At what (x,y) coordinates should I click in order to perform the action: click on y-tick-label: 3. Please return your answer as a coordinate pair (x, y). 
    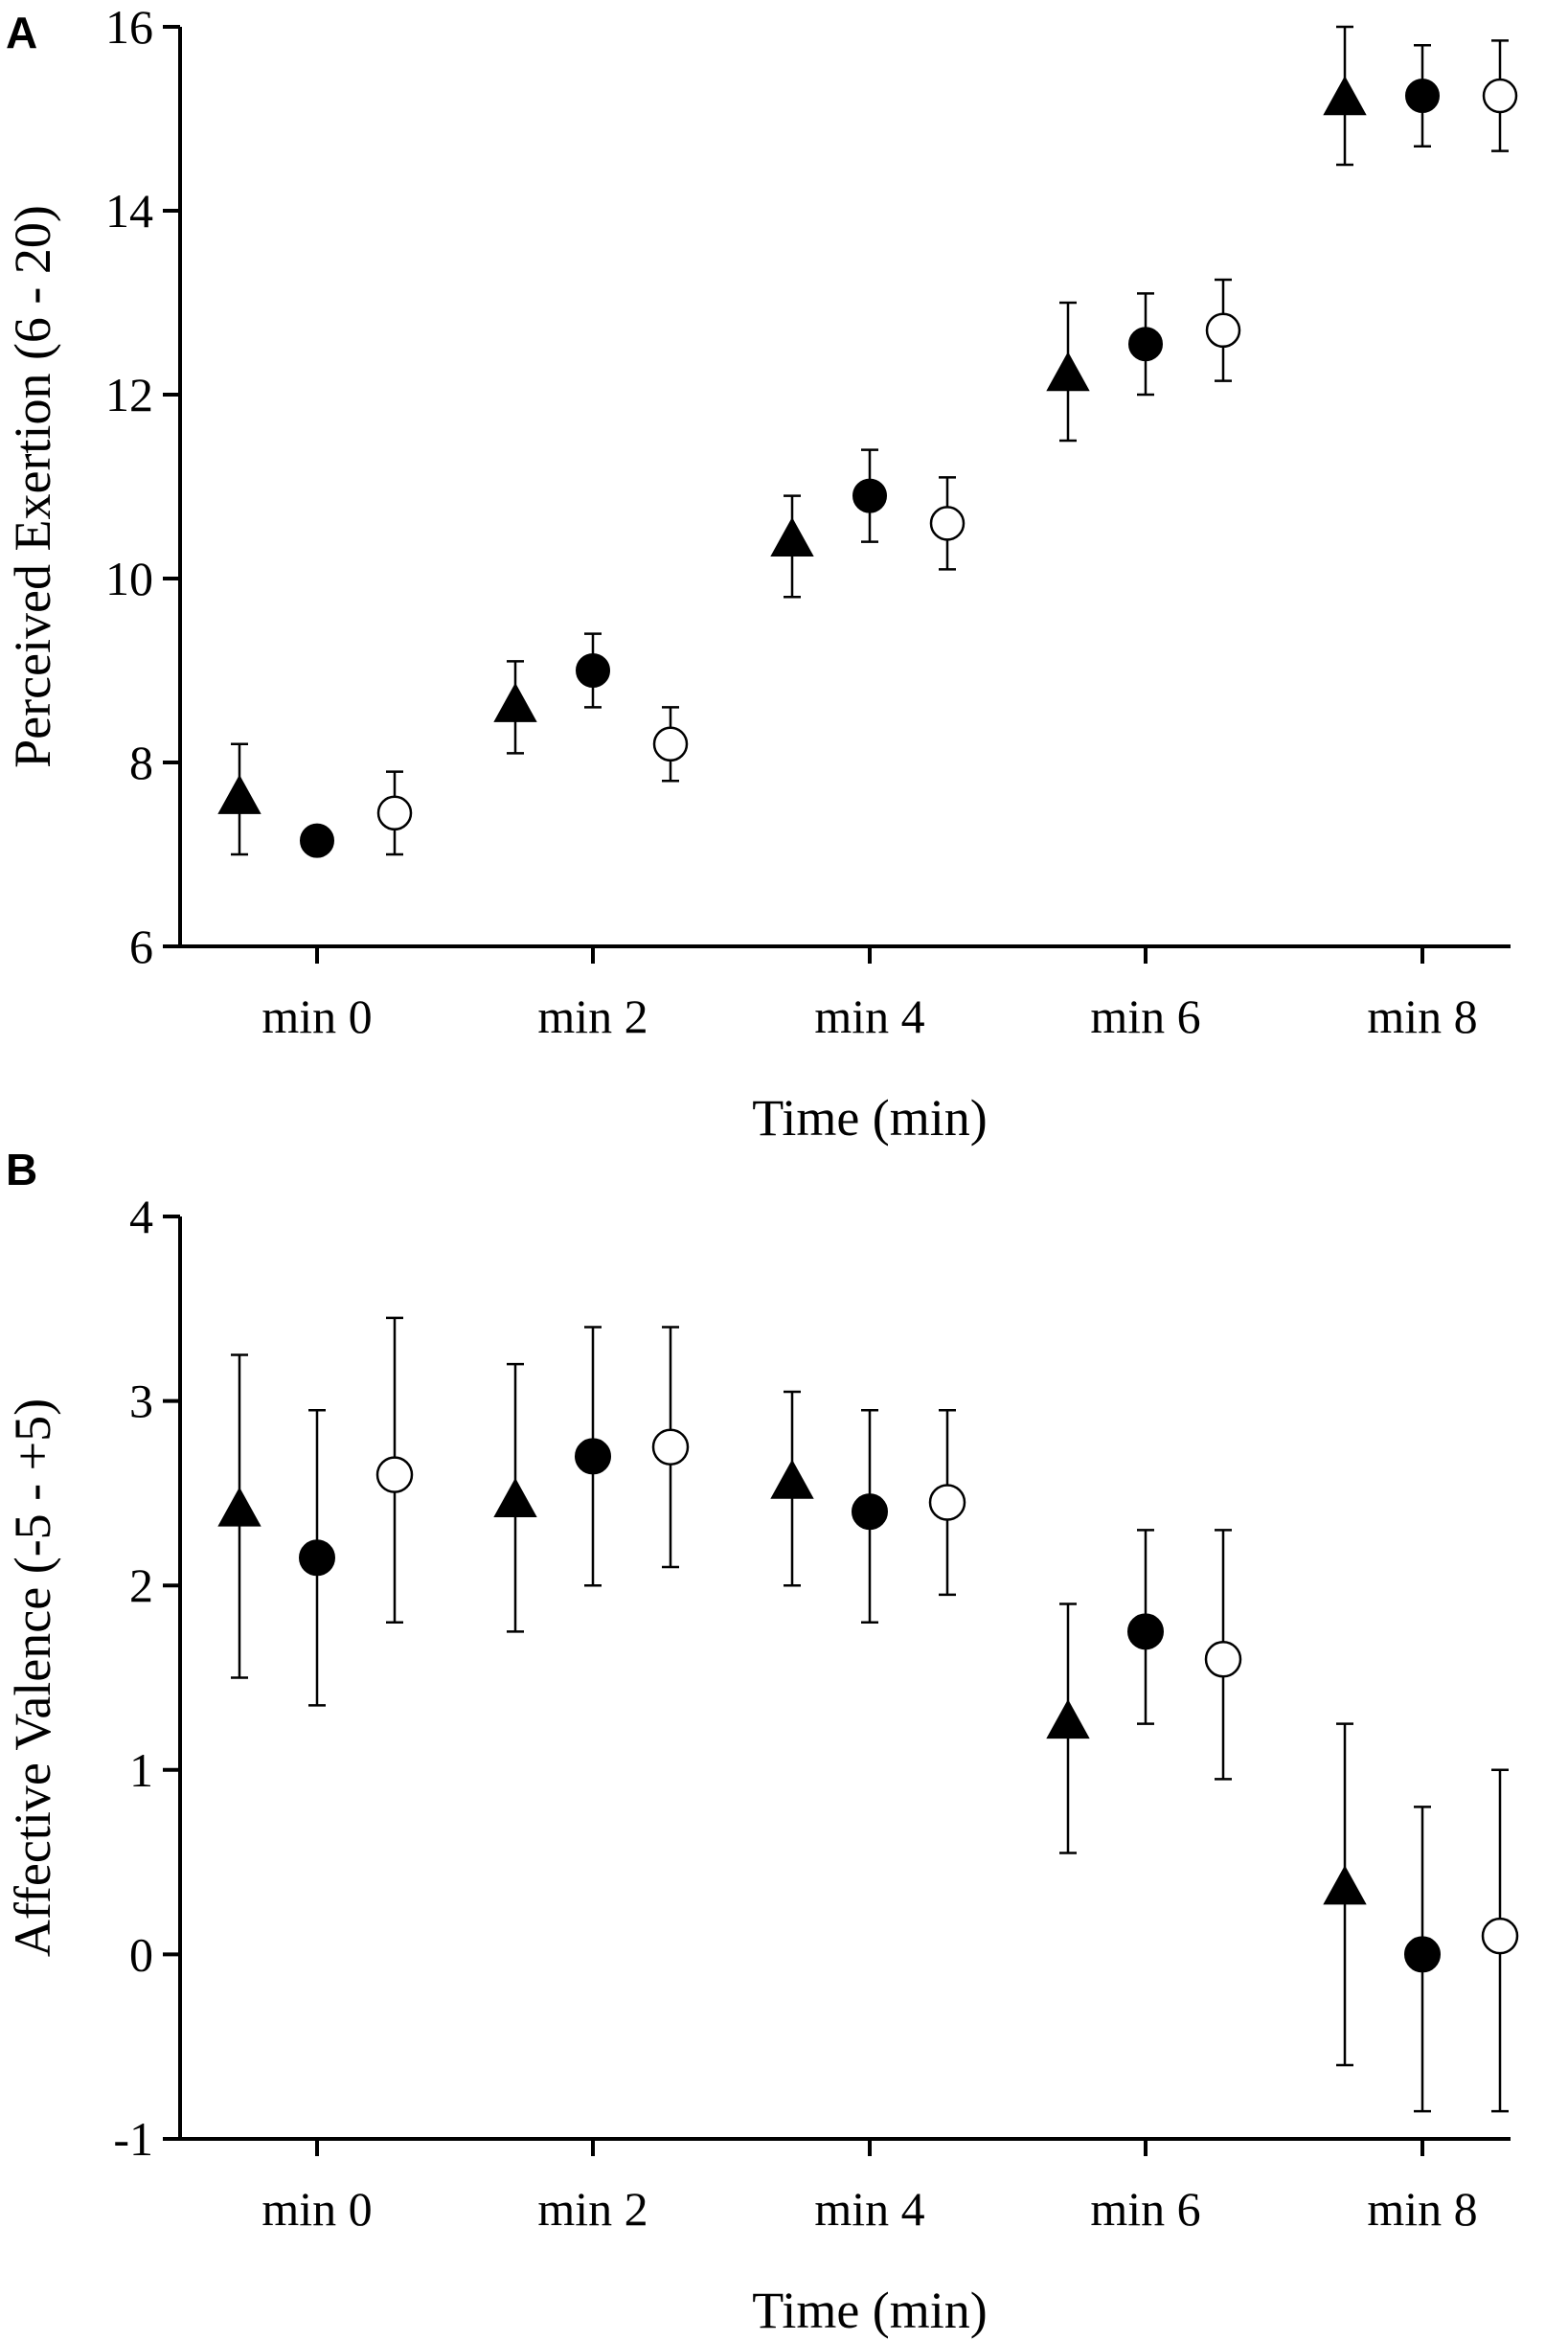
    Looking at the image, I should click on (141, 1401).